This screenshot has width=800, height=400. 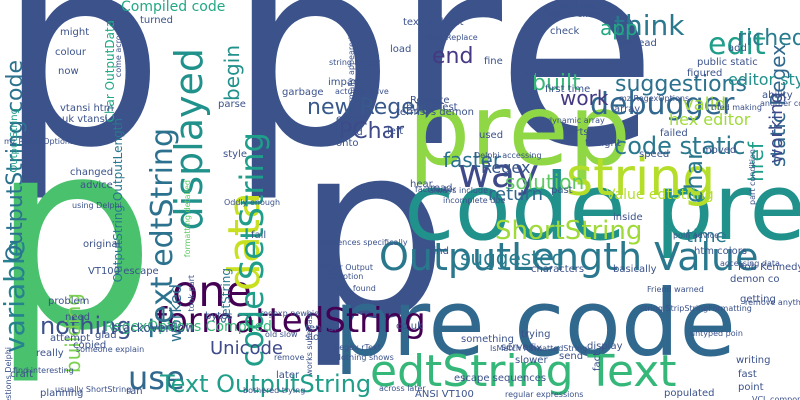 What do you see at coordinates (764, 79) in the screenshot?
I see `word: editor style` at bounding box center [764, 79].